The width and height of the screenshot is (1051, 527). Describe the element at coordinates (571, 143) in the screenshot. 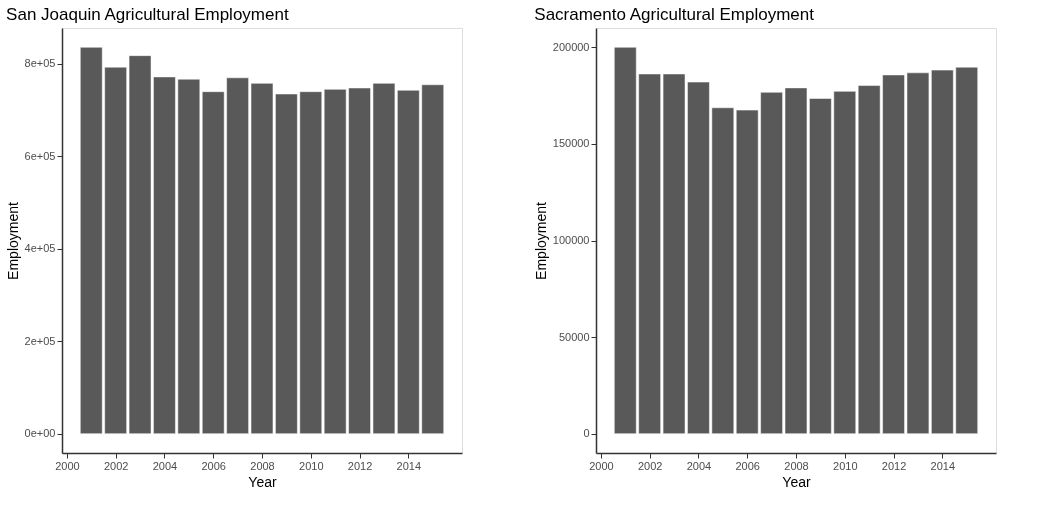

I see `y-tick-label: 150000` at that location.